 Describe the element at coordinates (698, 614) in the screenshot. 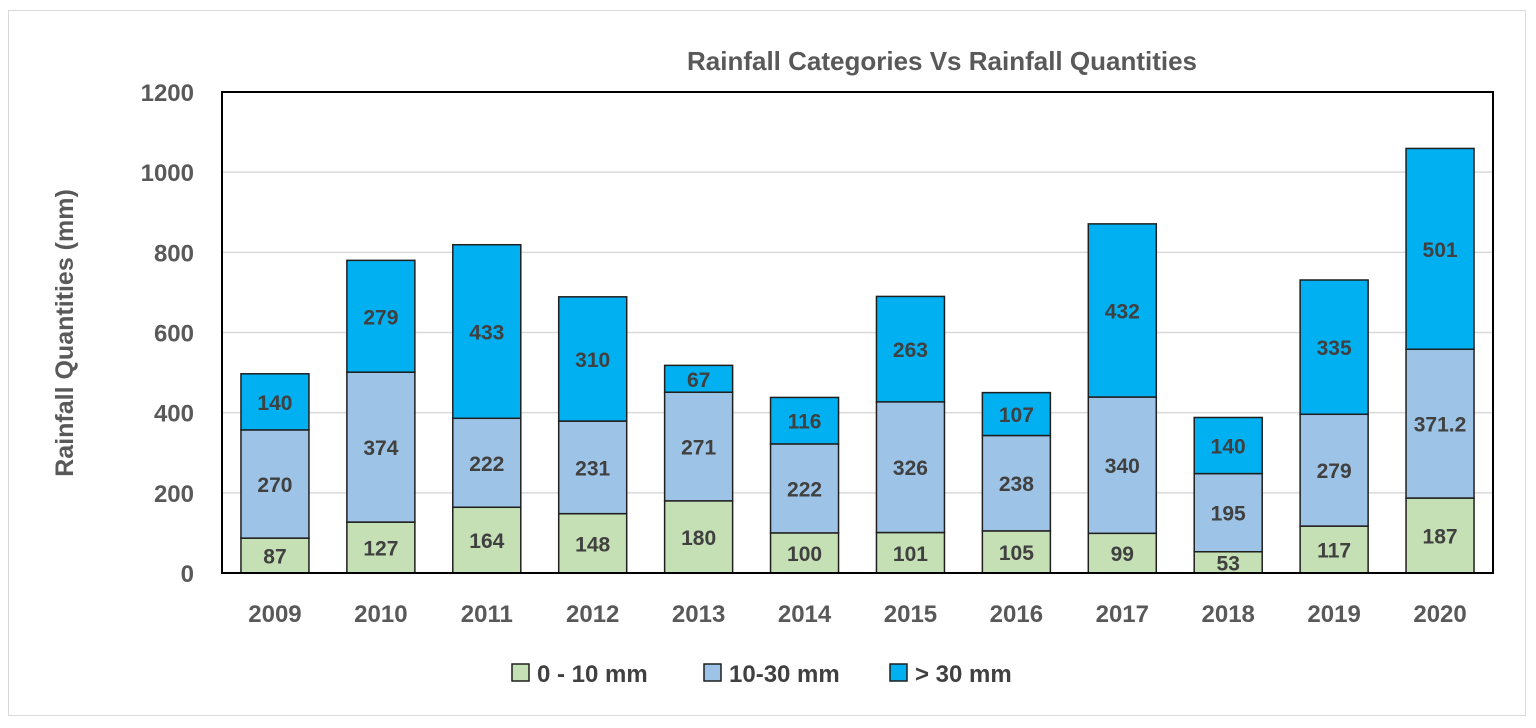

I see `x-tick-label: 2013` at that location.